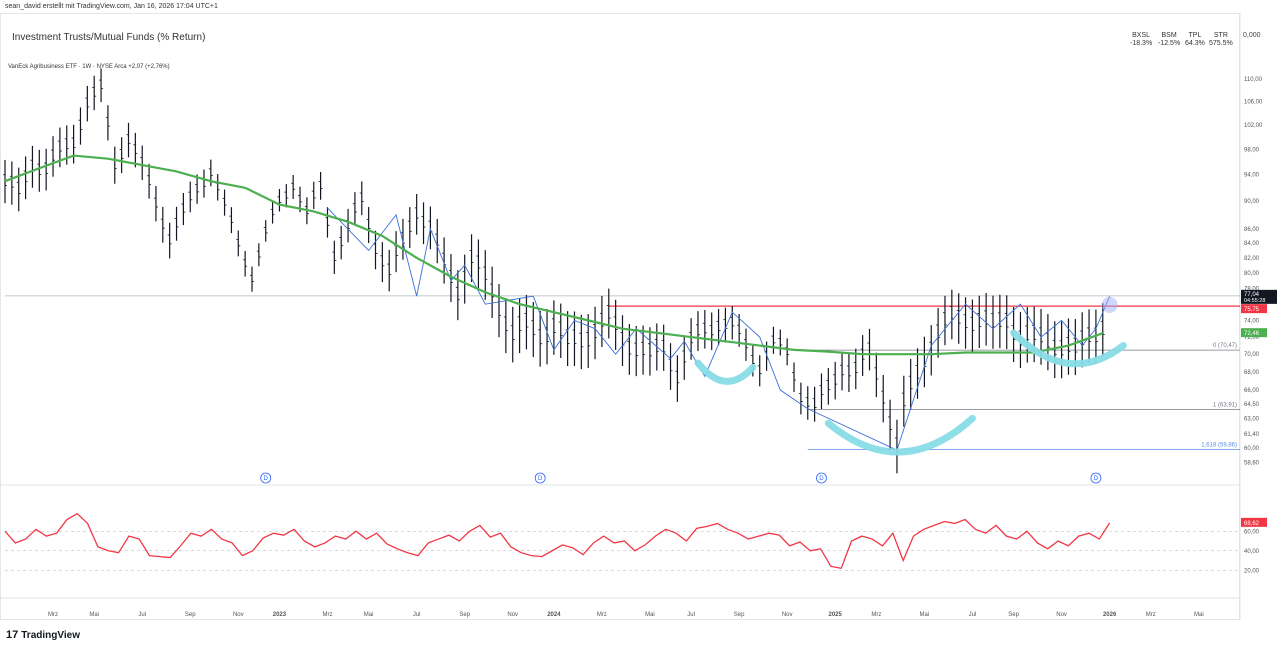  I want to click on resistance-label: 75,75, so click(1252, 310).